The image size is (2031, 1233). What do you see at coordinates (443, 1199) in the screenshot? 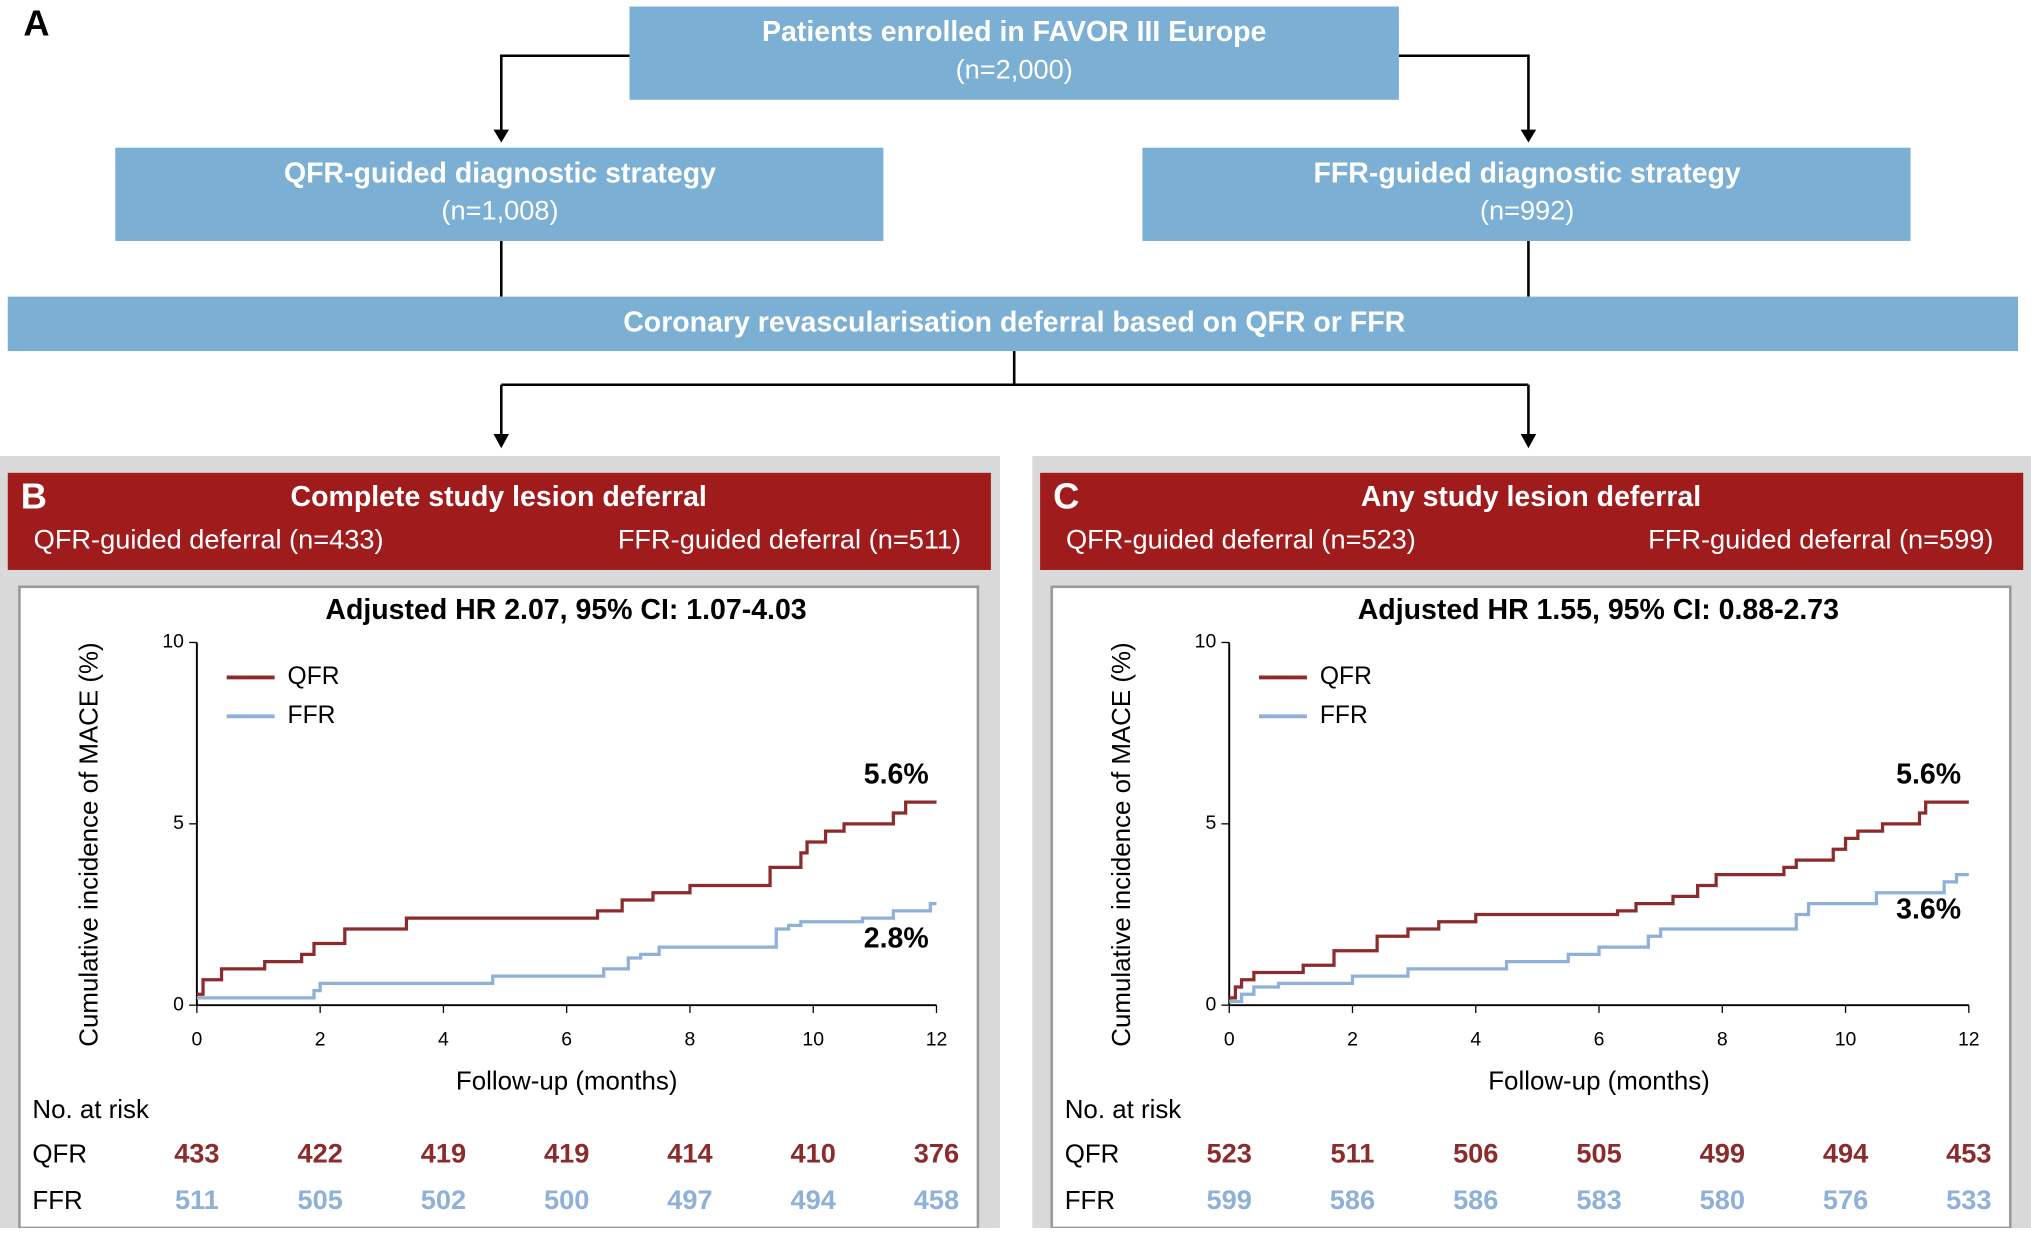
I see `risk-value: 502` at bounding box center [443, 1199].